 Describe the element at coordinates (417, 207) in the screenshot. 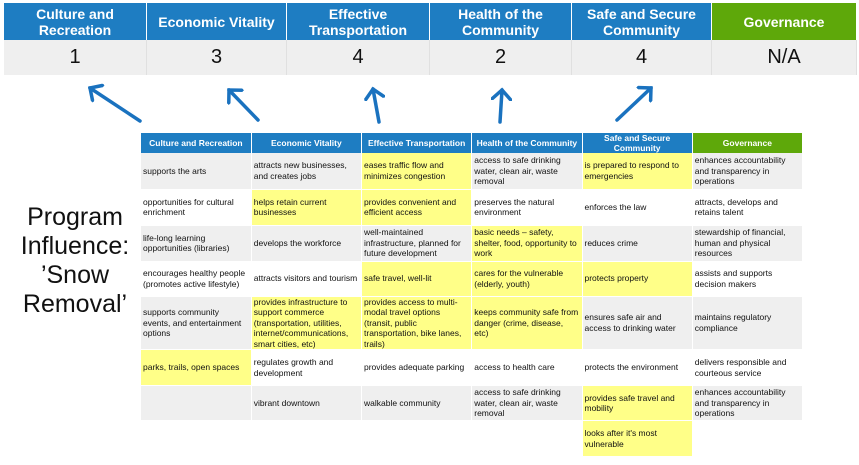

I see `table-cell: provides convenient and efficient access` at that location.